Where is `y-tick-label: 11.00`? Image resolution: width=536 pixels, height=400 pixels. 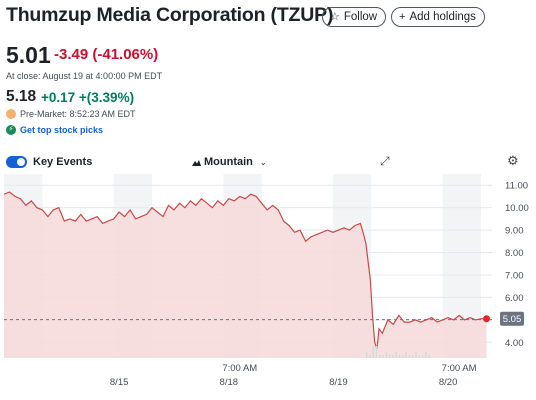
y-tick-label: 11.00 is located at coordinates (516, 186).